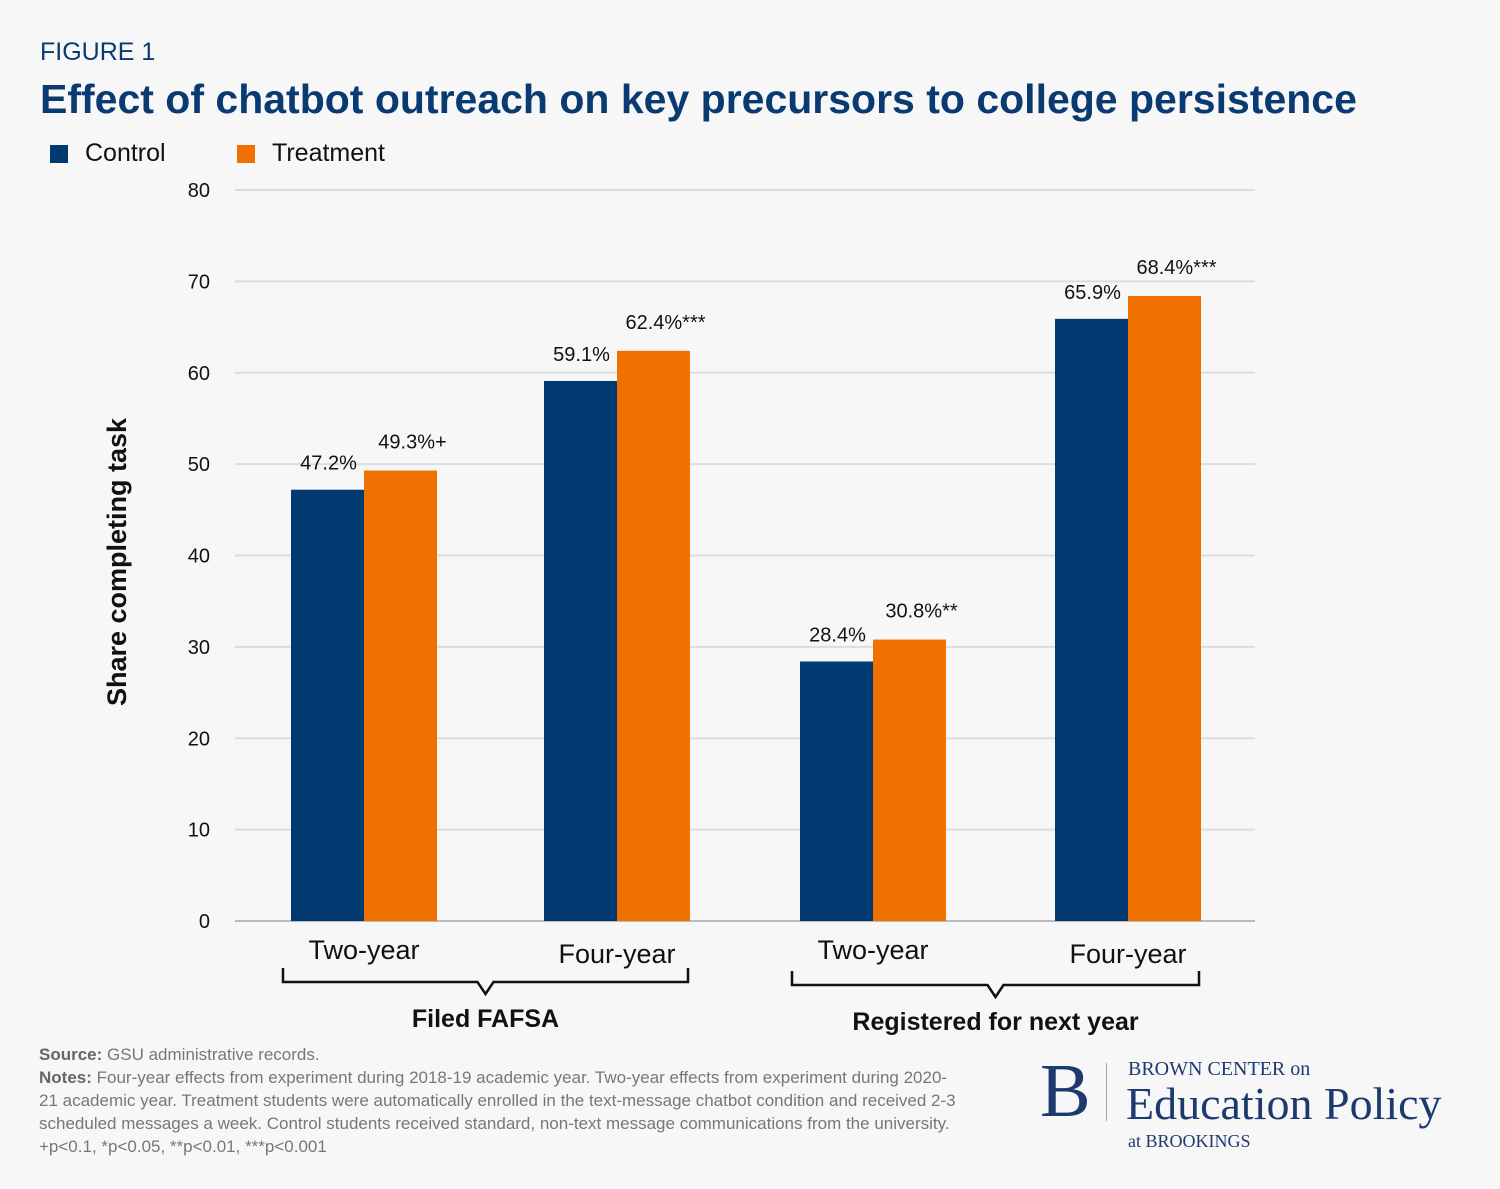 The height and width of the screenshot is (1189, 1500). What do you see at coordinates (199, 282) in the screenshot?
I see `y-tick-label: 70` at bounding box center [199, 282].